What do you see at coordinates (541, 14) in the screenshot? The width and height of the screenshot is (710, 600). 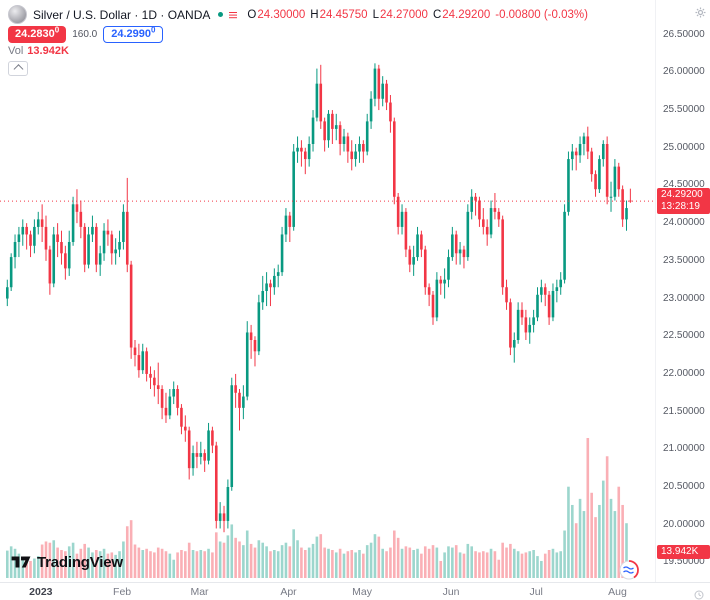 I see `change-readout: -0.00800 (-0.03%)` at bounding box center [541, 14].